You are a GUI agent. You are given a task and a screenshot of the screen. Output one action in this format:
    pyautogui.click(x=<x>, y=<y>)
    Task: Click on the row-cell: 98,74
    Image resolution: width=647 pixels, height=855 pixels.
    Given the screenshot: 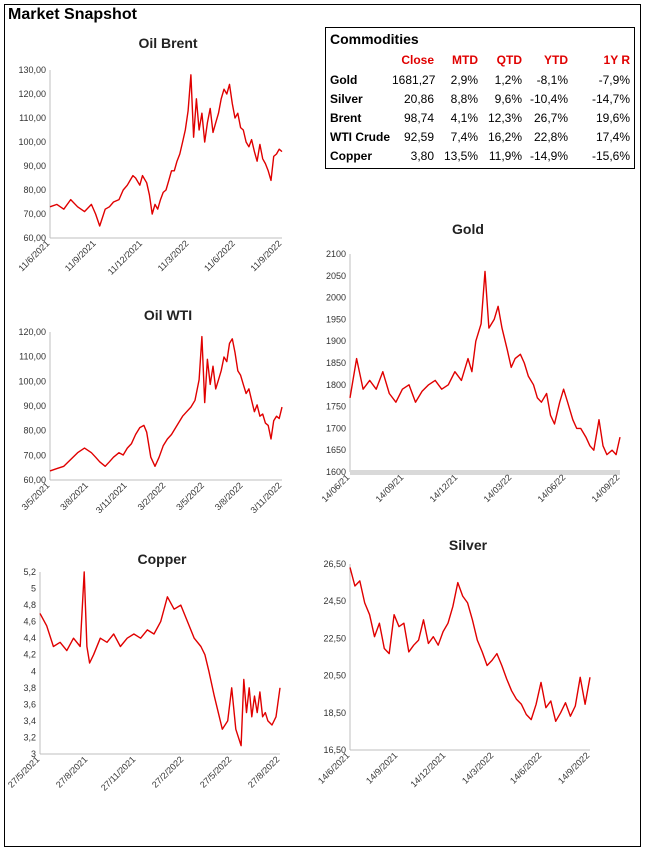 What is the action you would take?
    pyautogui.click(x=418, y=118)
    